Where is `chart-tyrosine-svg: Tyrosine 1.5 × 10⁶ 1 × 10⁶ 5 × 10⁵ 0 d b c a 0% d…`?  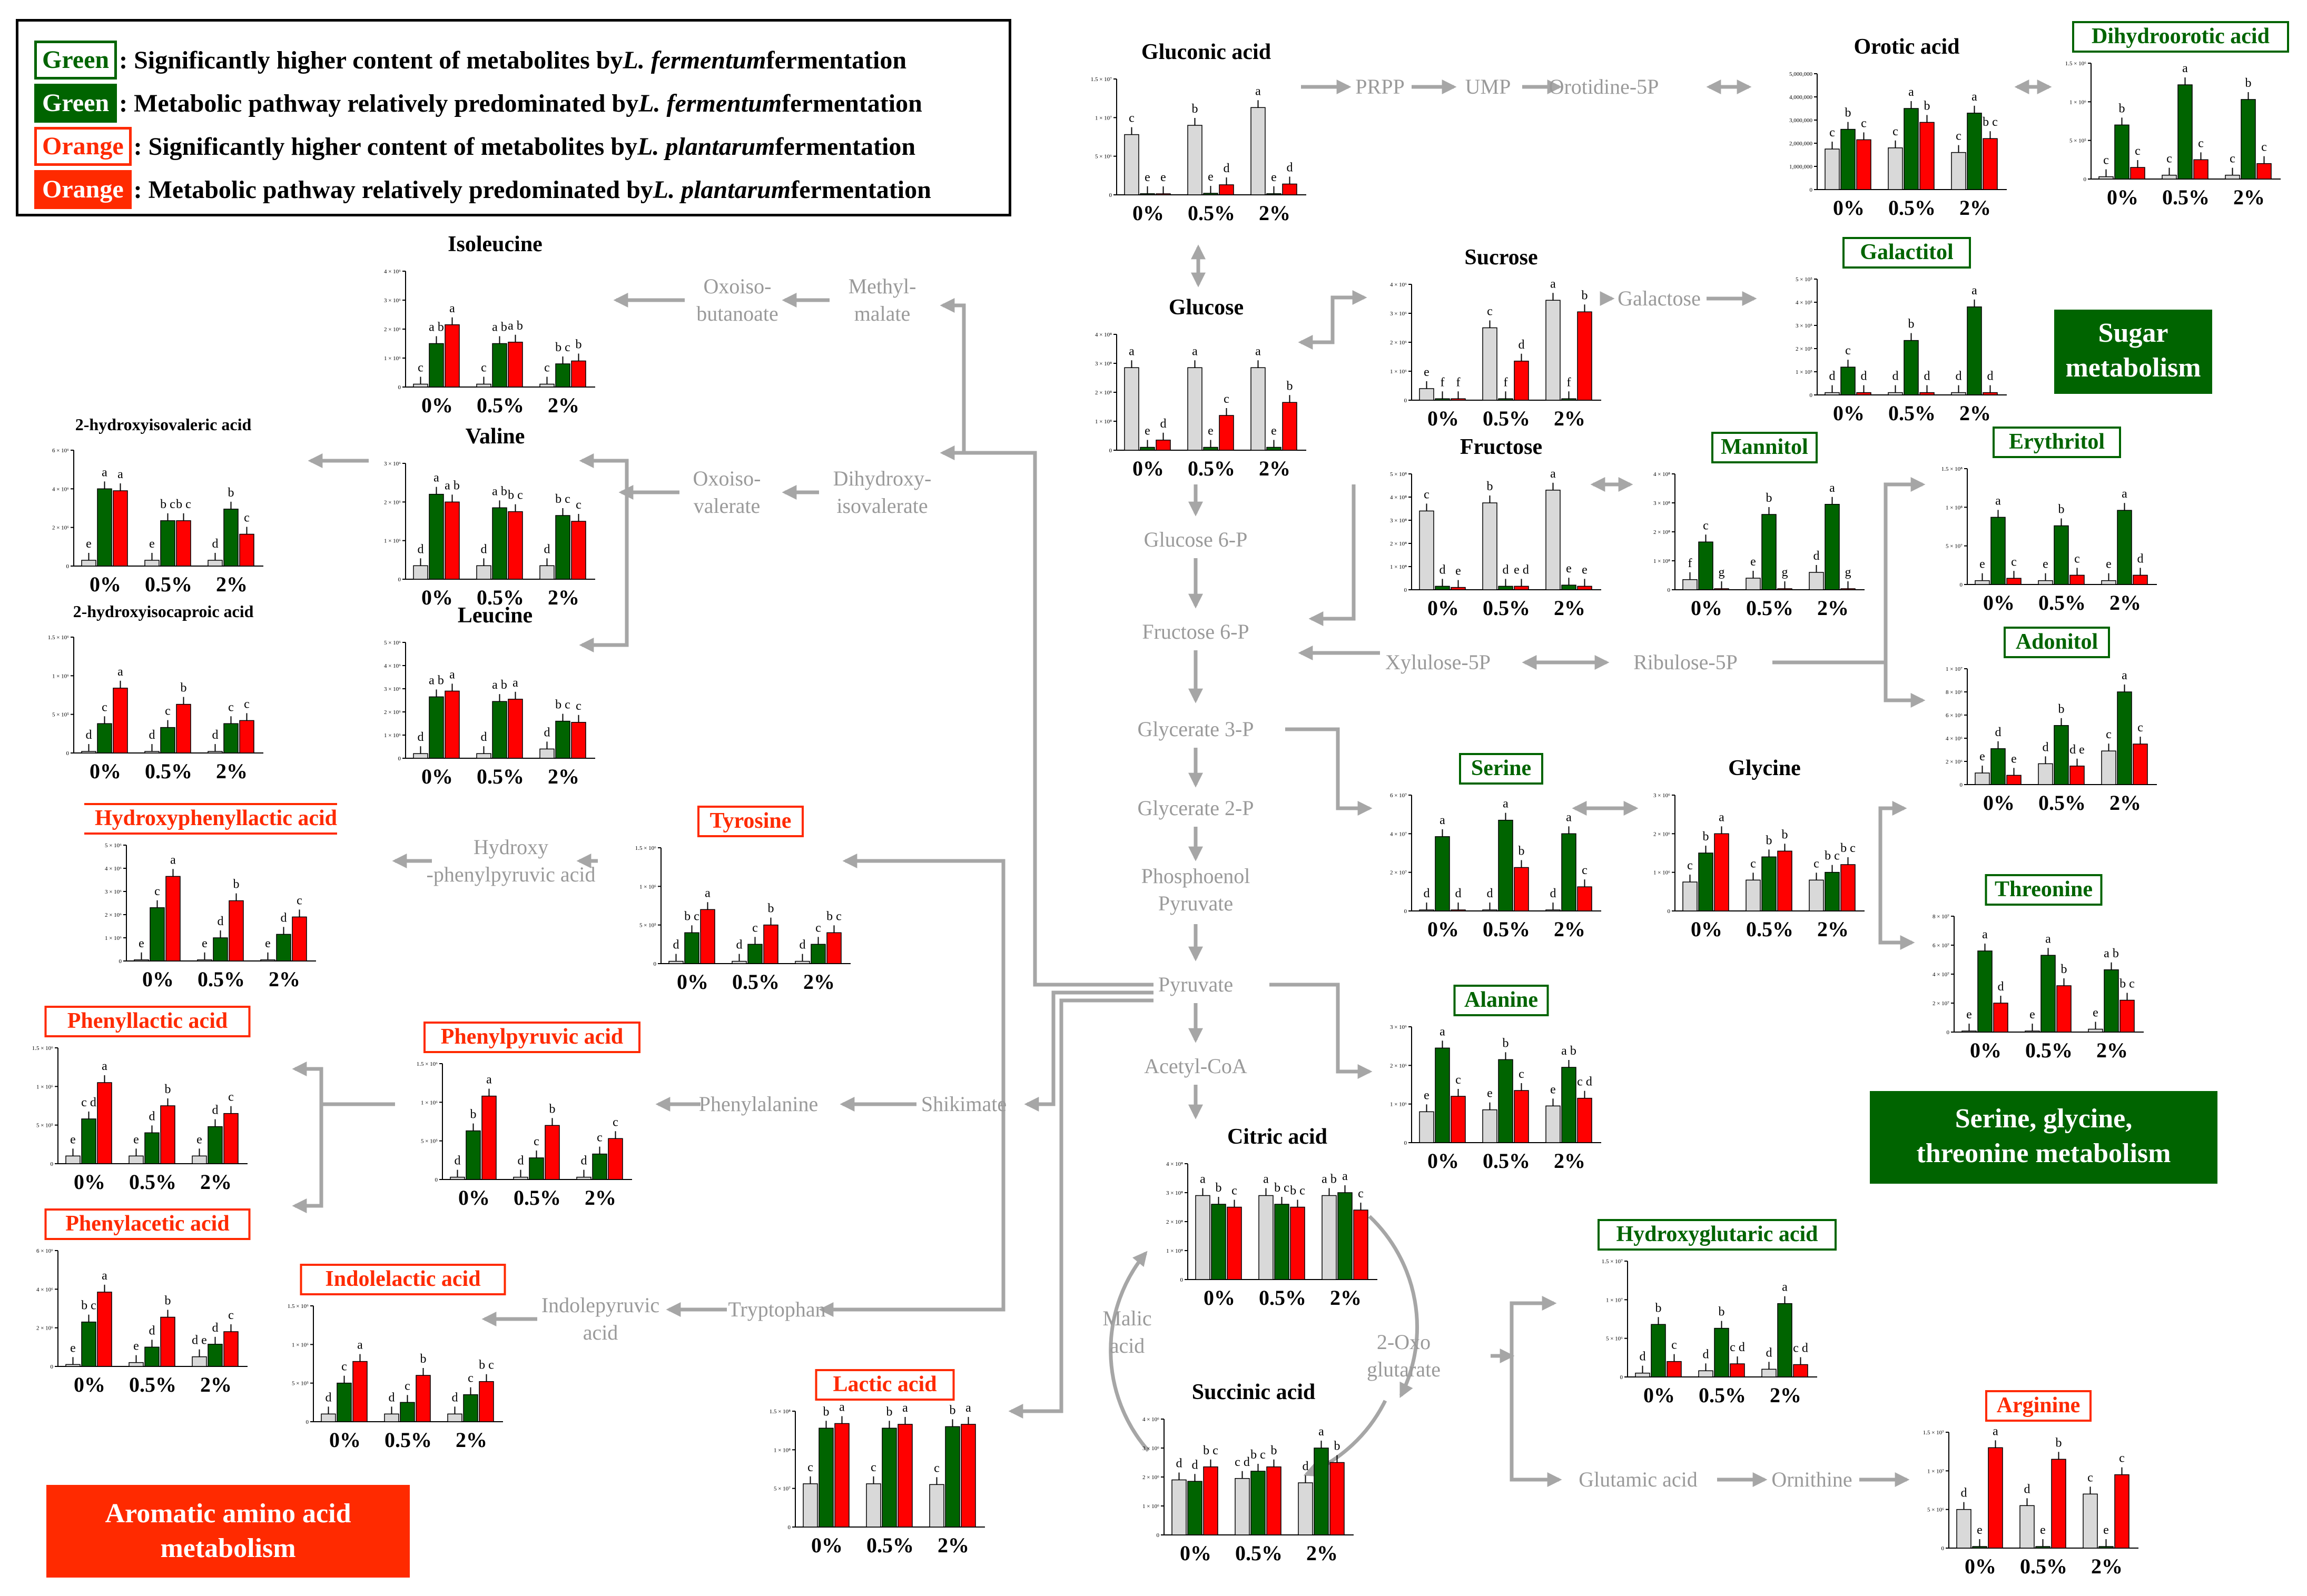
chart-tyrosine-svg: Tyrosine 1.5 × 10⁶ 1 × 10⁶ 5 × 10⁵ 0 d b c a 0% d… is located at coordinates (743, 900).